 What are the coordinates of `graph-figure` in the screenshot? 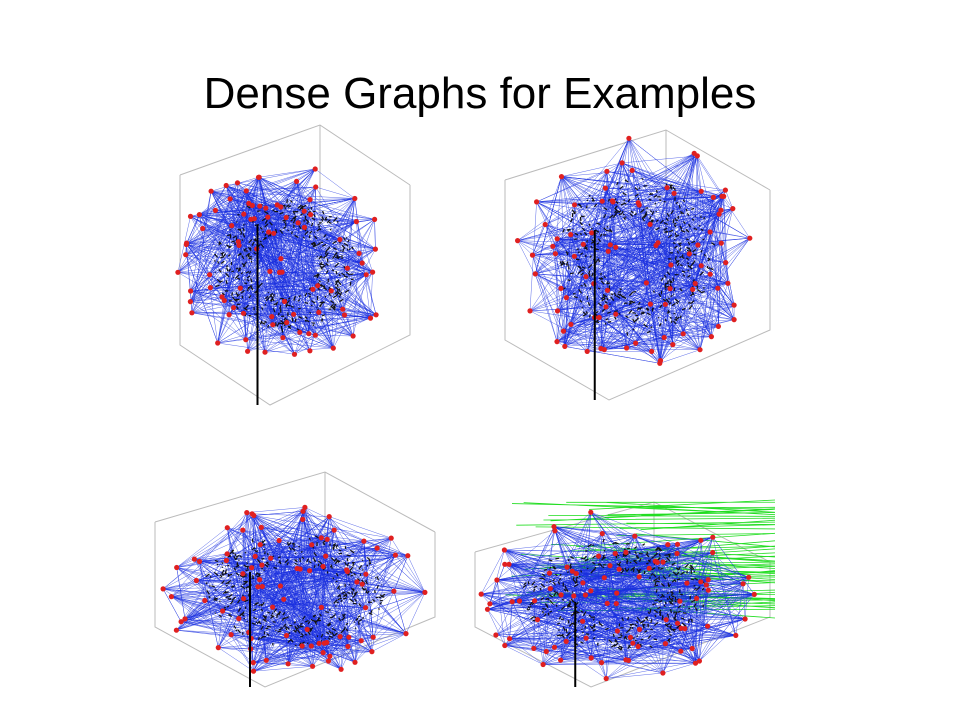 It's located at (637, 265).